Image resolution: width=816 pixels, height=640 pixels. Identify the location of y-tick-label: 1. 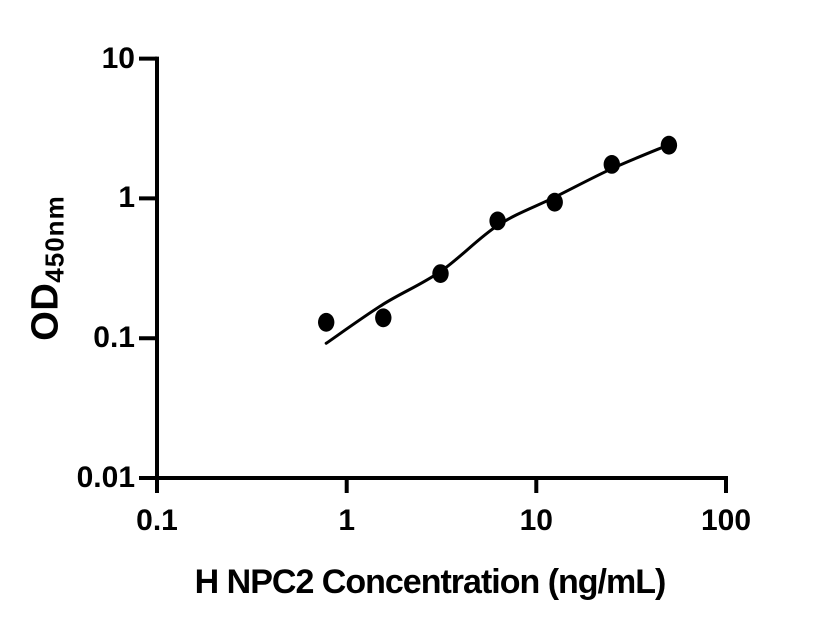
(126, 198).